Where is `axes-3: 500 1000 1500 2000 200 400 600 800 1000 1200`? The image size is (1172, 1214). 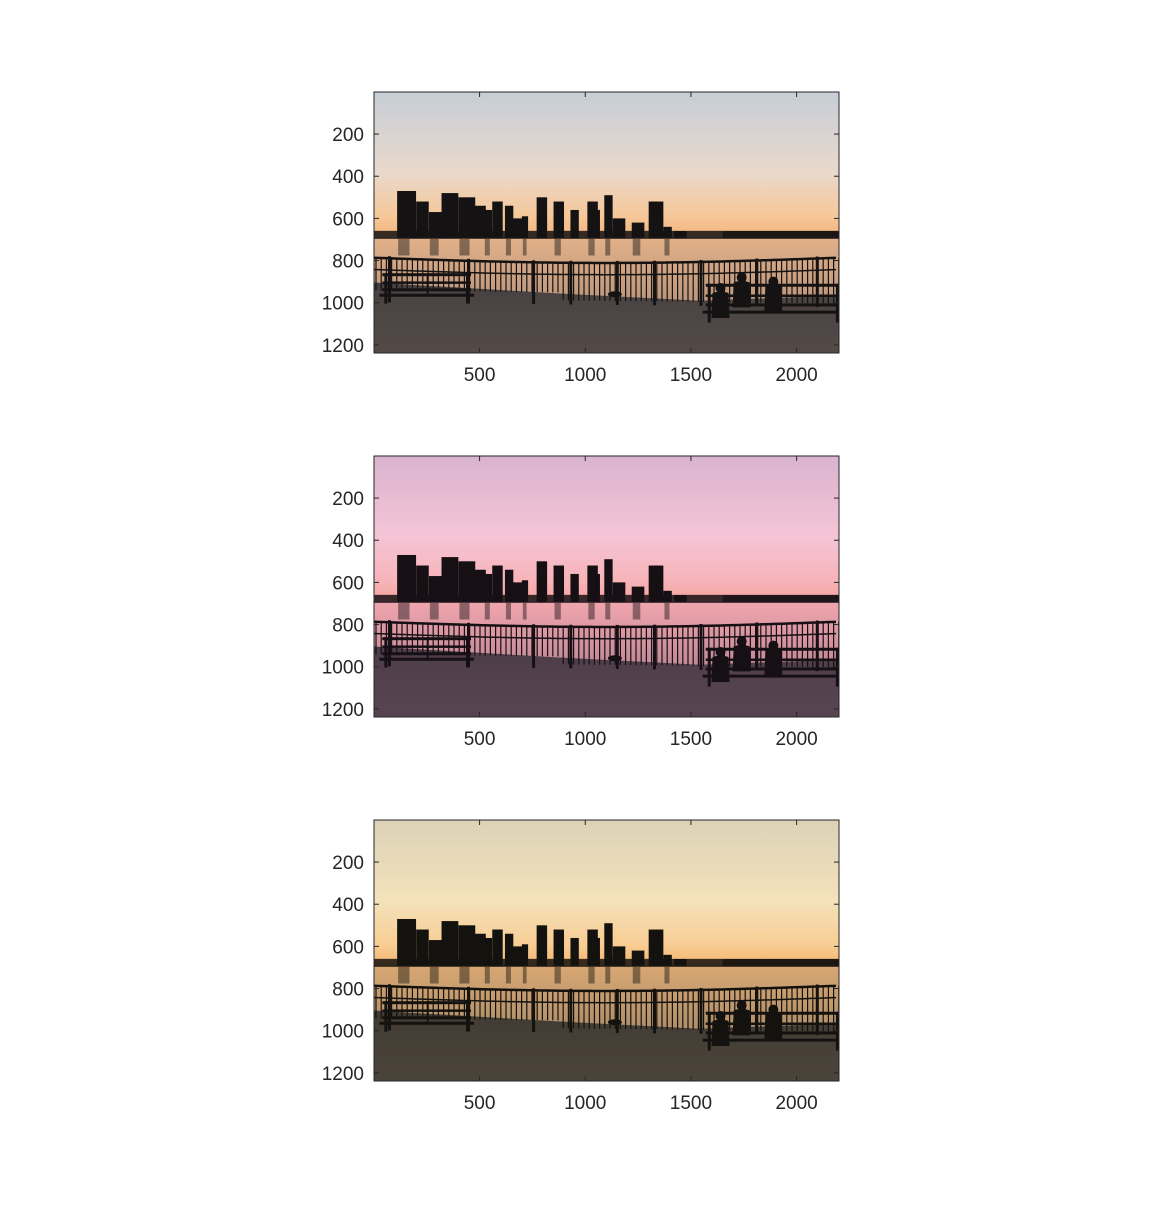
axes-3: 500 1000 1500 2000 200 400 600 800 1000 1200 is located at coordinates (581, 966).